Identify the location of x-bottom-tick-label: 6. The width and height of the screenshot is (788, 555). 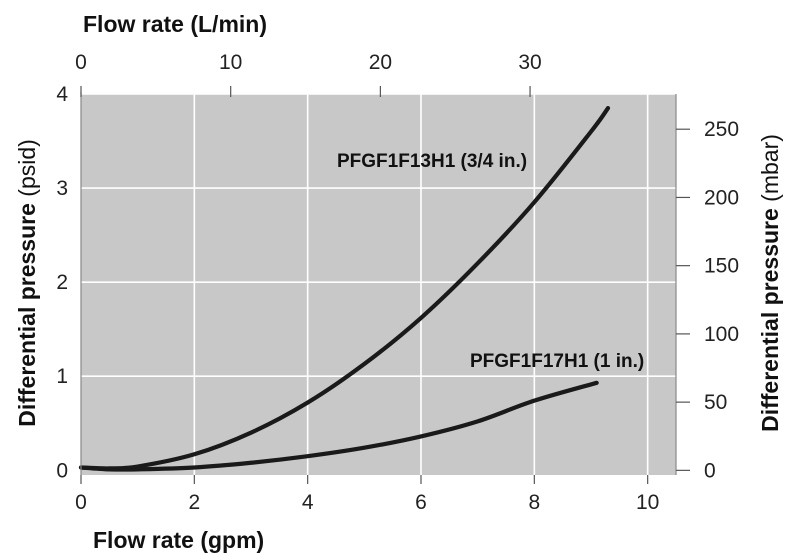
(421, 502).